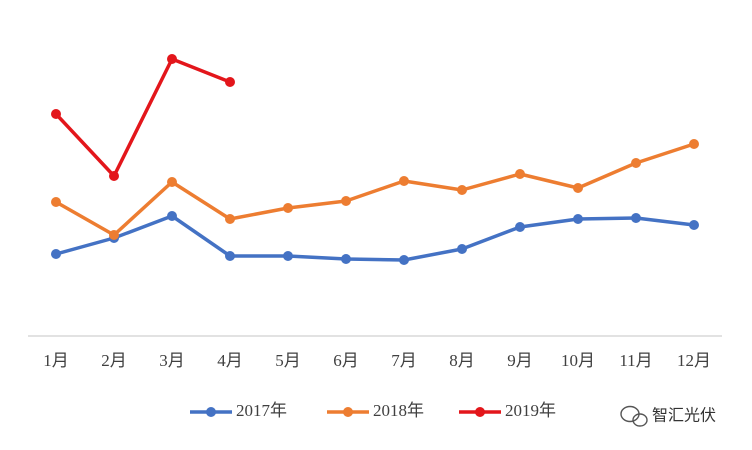 The width and height of the screenshot is (752, 450). What do you see at coordinates (346, 360) in the screenshot?
I see `x-tick-label: 6月` at bounding box center [346, 360].